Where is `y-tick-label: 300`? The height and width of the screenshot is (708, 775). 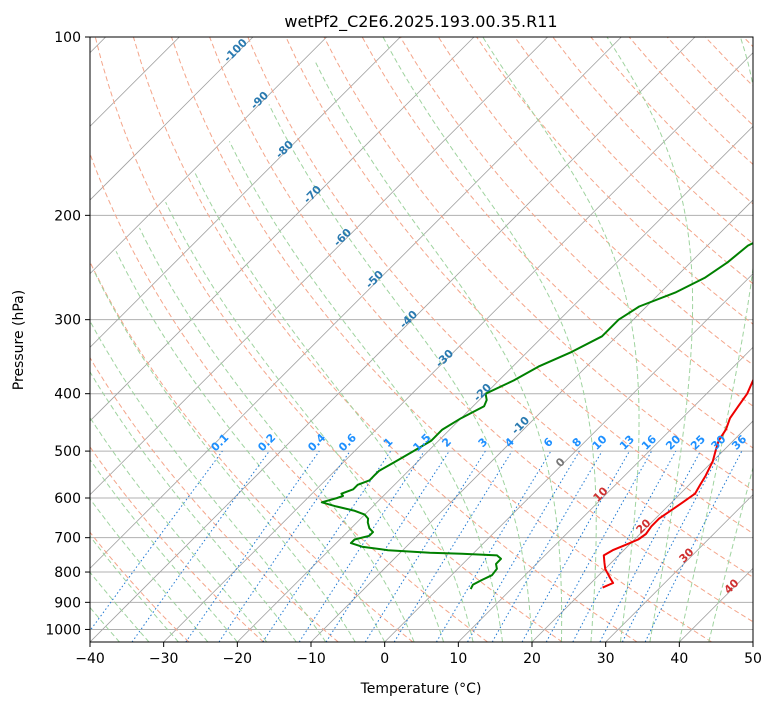 y-tick-label: 300 is located at coordinates (67, 321).